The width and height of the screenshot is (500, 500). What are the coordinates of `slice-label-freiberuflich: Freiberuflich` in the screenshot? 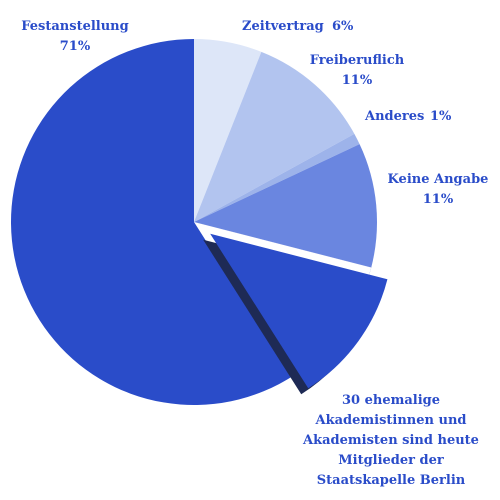 It's located at (357, 60).